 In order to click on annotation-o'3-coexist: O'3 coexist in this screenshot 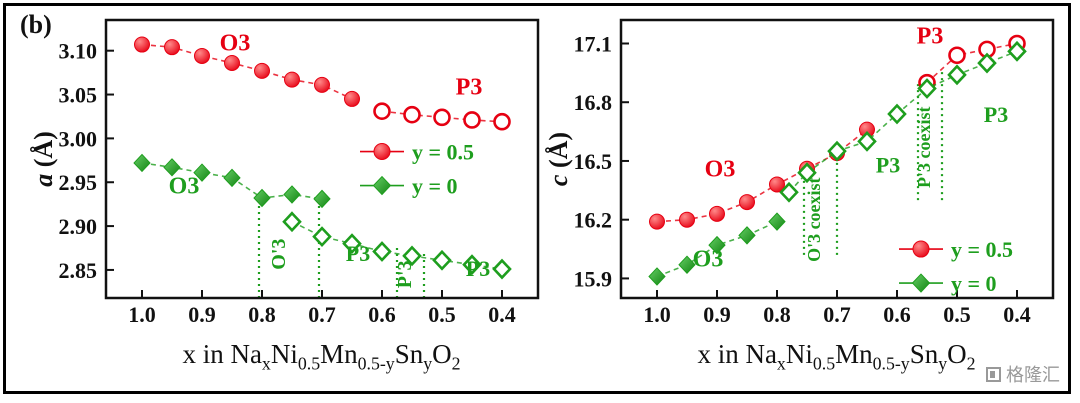, I will do `click(814, 219)`.